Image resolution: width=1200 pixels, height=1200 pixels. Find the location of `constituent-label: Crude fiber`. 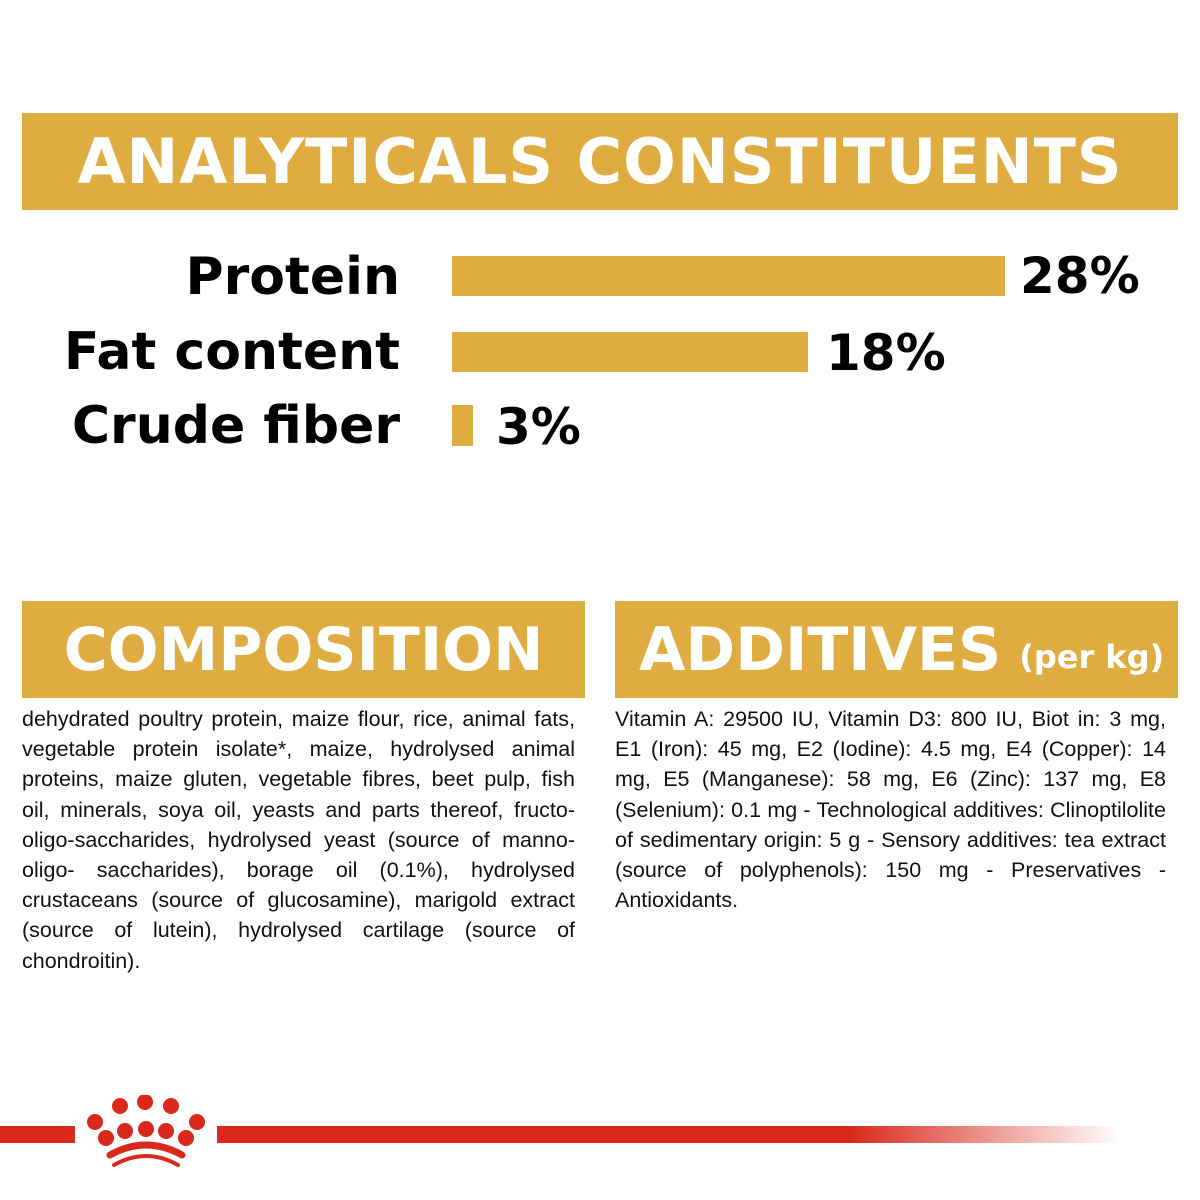

constituent-label: Crude fiber is located at coordinates (235, 426).